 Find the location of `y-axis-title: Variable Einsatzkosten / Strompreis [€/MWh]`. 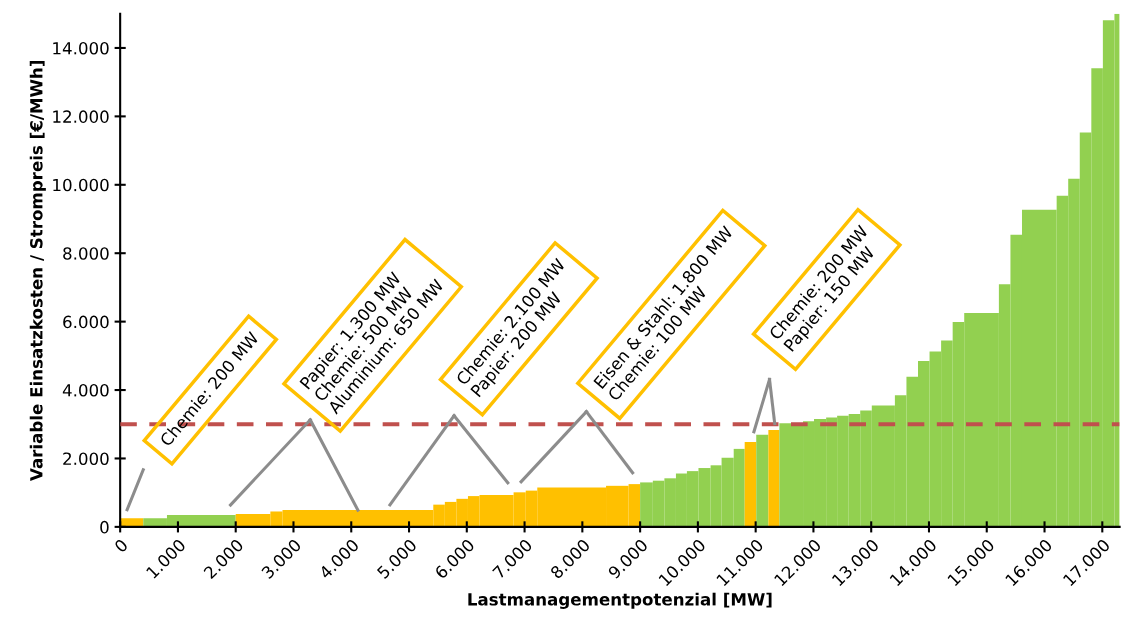

y-axis-title: Variable Einsatzkosten / Strompreis [€/MWh] is located at coordinates (37, 271).